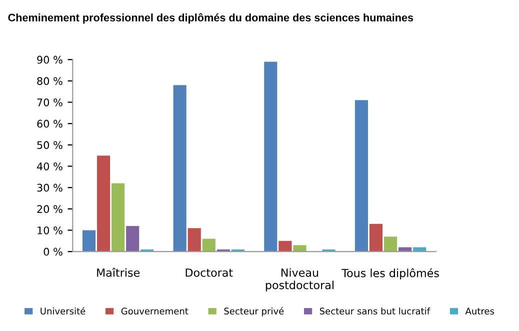 Image resolution: width=519 pixels, height=331 pixels. Describe the element at coordinates (49, 102) in the screenshot. I see `y-tick-label: 70 %` at that location.